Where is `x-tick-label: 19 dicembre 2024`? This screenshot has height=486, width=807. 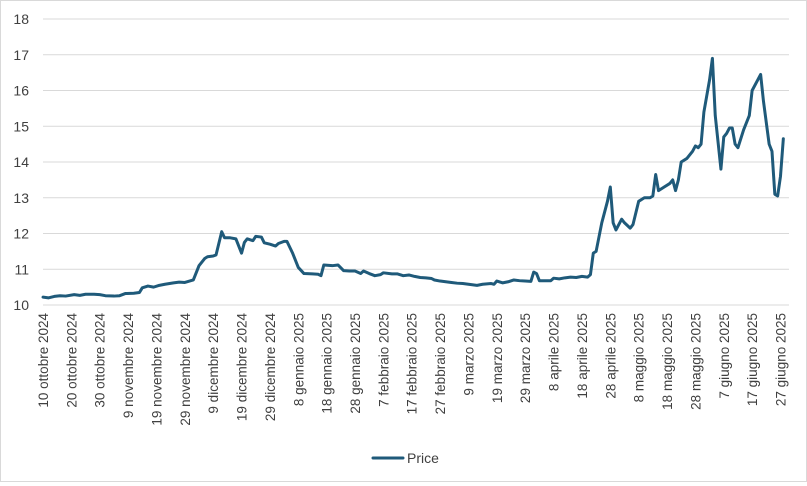
x-tick-label: 19 dicembre 2024 is located at coordinates (242, 367).